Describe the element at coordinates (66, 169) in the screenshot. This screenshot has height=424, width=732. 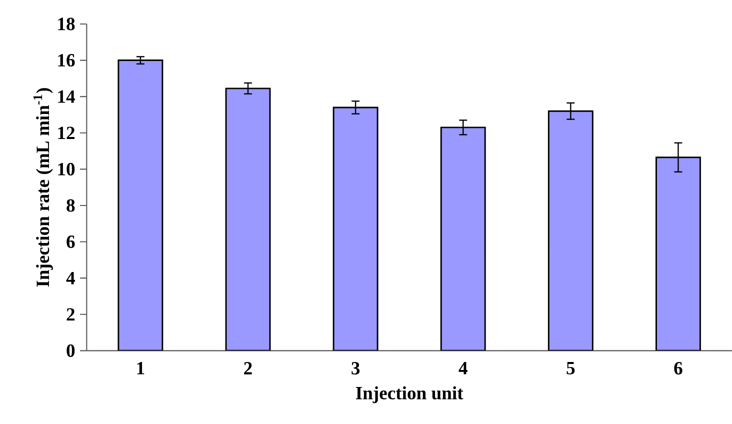
I see `y-tick-label: 10` at that location.